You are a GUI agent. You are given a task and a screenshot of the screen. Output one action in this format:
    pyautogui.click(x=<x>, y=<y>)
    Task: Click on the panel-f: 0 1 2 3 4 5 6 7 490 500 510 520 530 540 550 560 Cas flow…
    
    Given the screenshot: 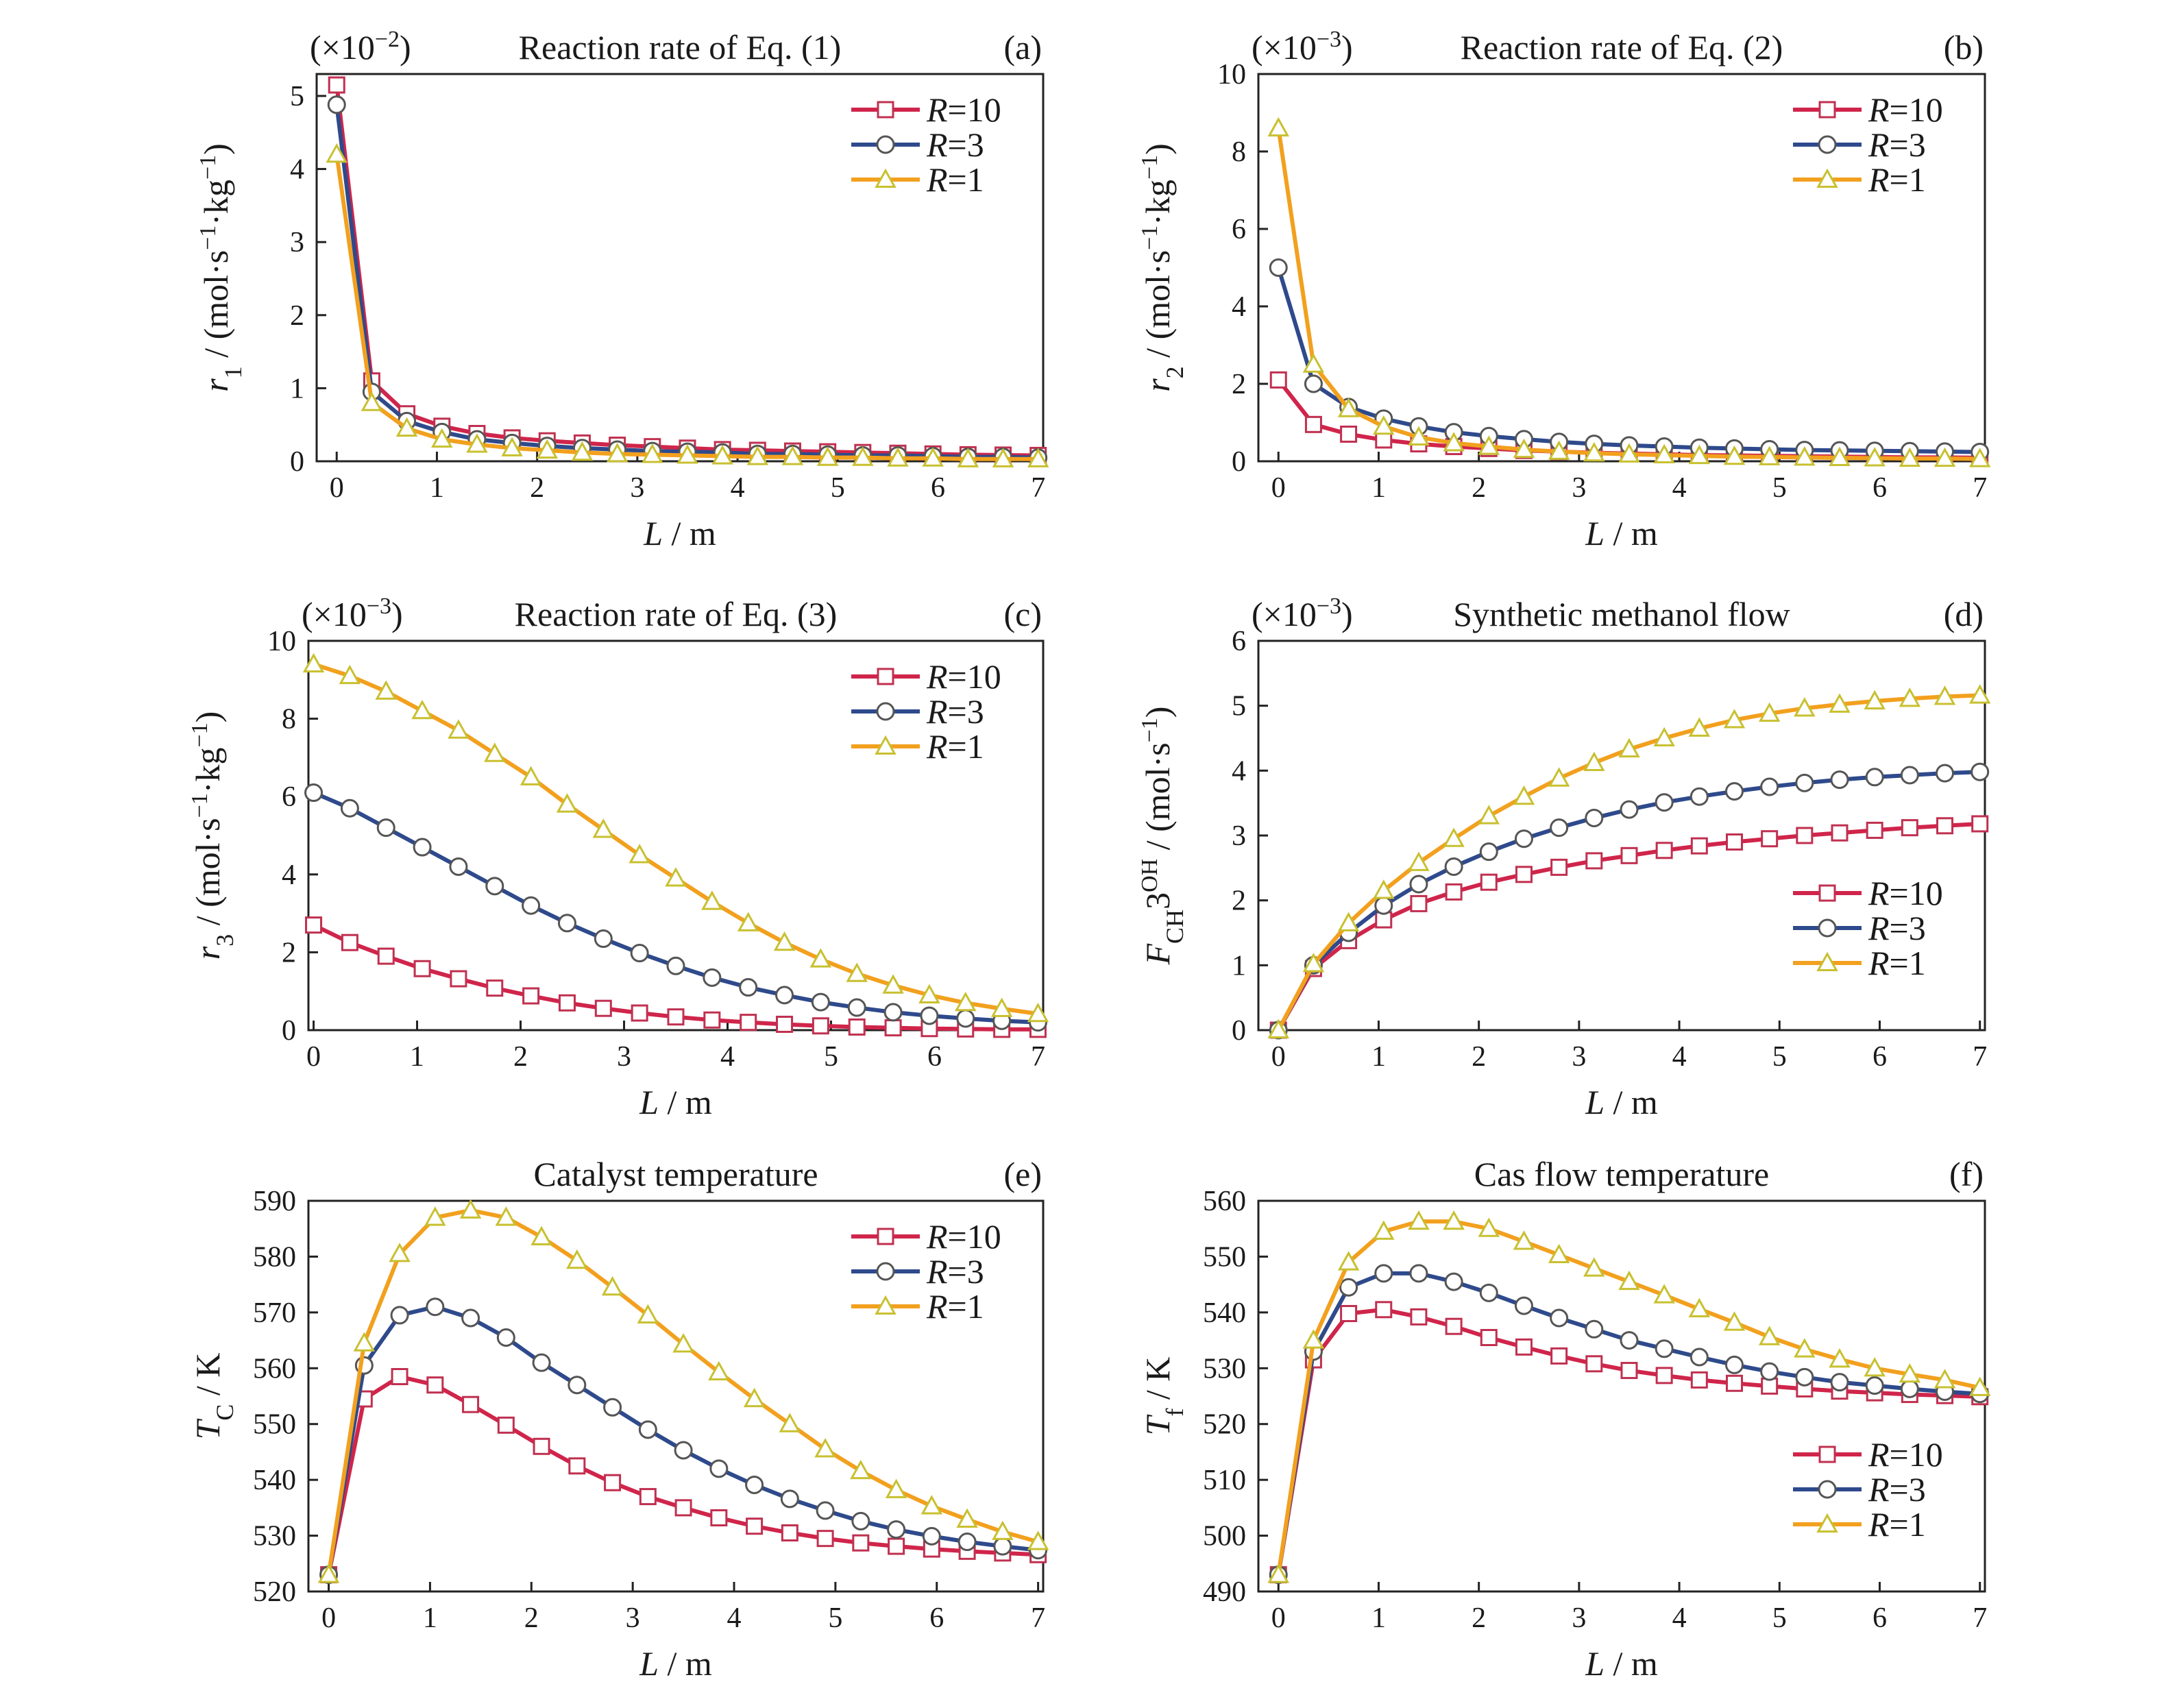 What is the action you would take?
    pyautogui.click(x=1565, y=1419)
    